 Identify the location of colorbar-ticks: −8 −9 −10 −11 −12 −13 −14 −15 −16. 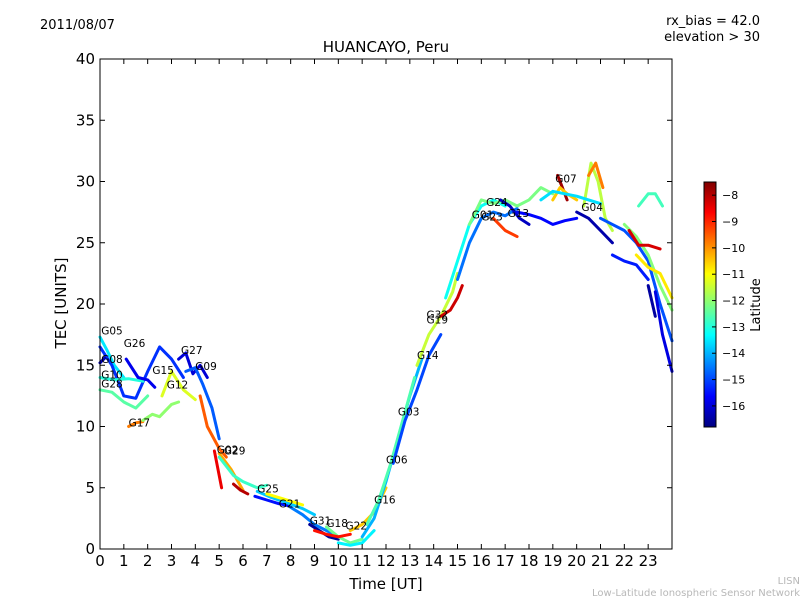
(728, 301).